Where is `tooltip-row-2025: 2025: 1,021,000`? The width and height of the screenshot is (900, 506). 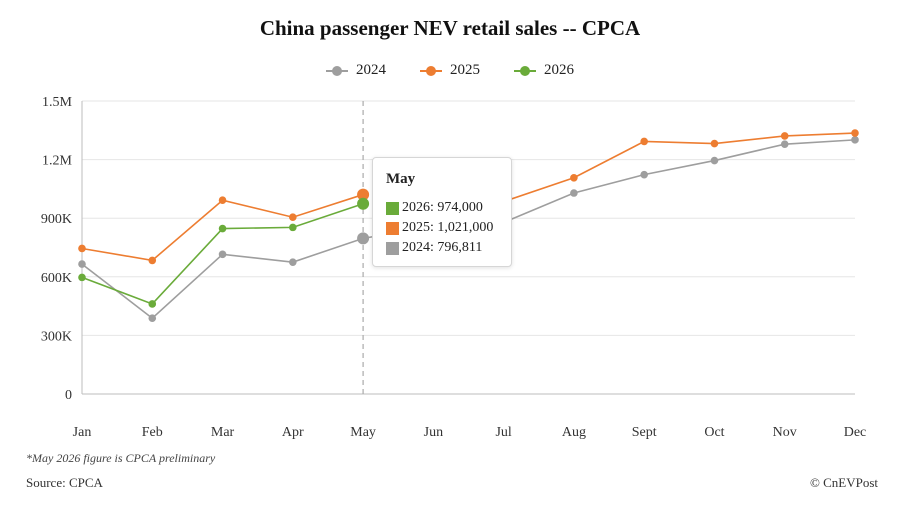 tooltip-row-2025: 2025: 1,021,000 is located at coordinates (439, 228).